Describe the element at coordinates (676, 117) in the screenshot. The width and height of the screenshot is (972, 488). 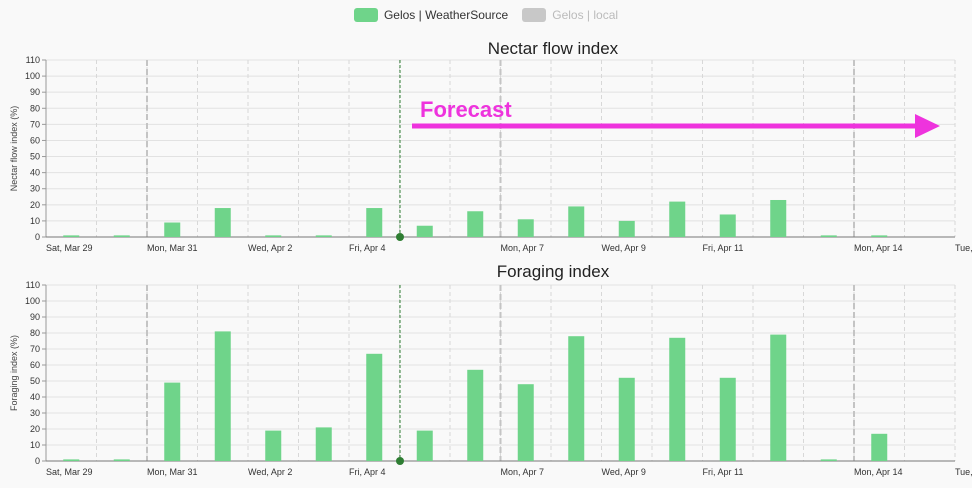
I see `forecast-annotation: Forecast` at that location.